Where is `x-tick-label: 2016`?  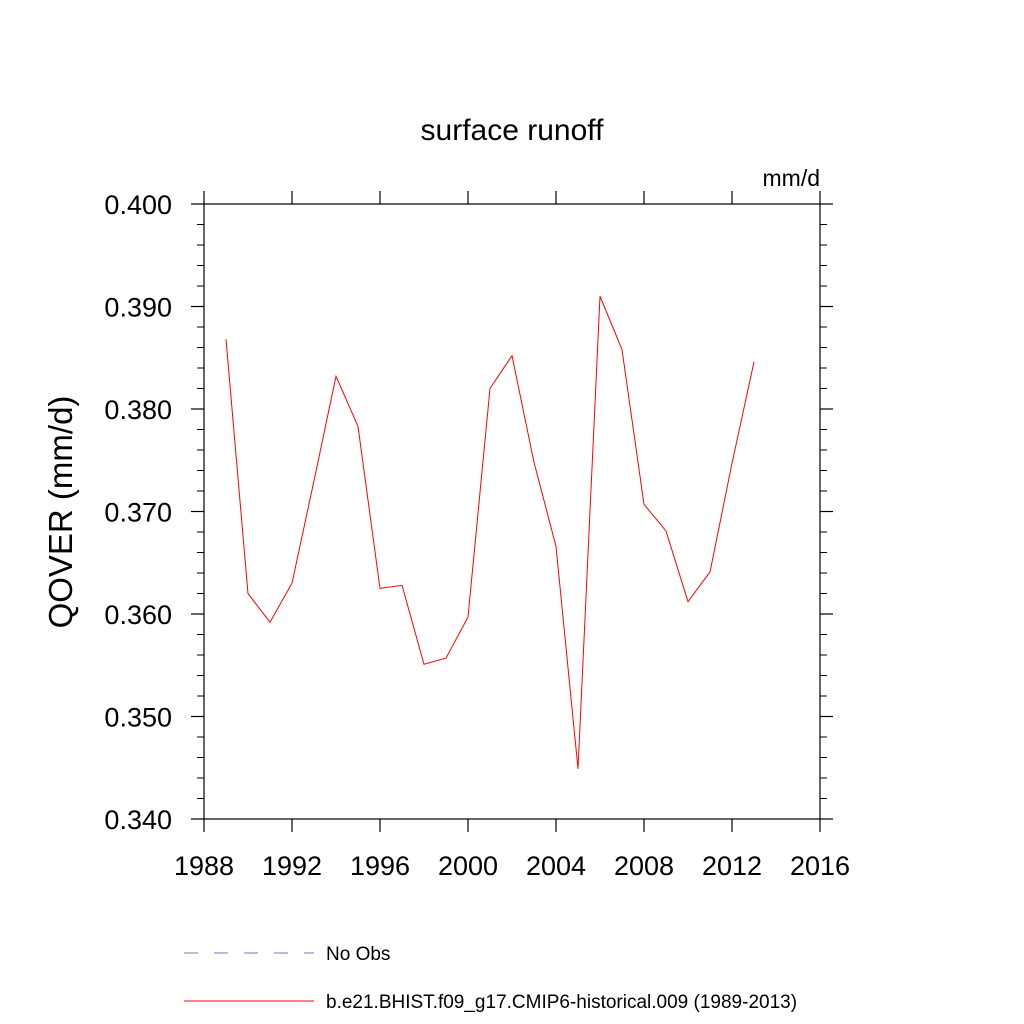
x-tick-label: 2016 is located at coordinates (820, 866).